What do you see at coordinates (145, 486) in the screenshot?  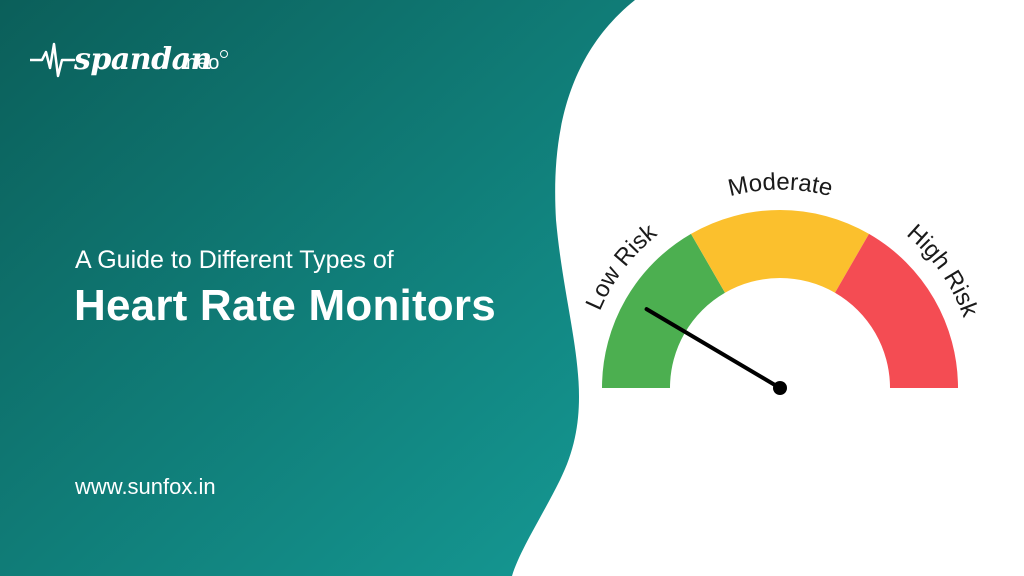 I see `website-url: www.sunfox.in` at bounding box center [145, 486].